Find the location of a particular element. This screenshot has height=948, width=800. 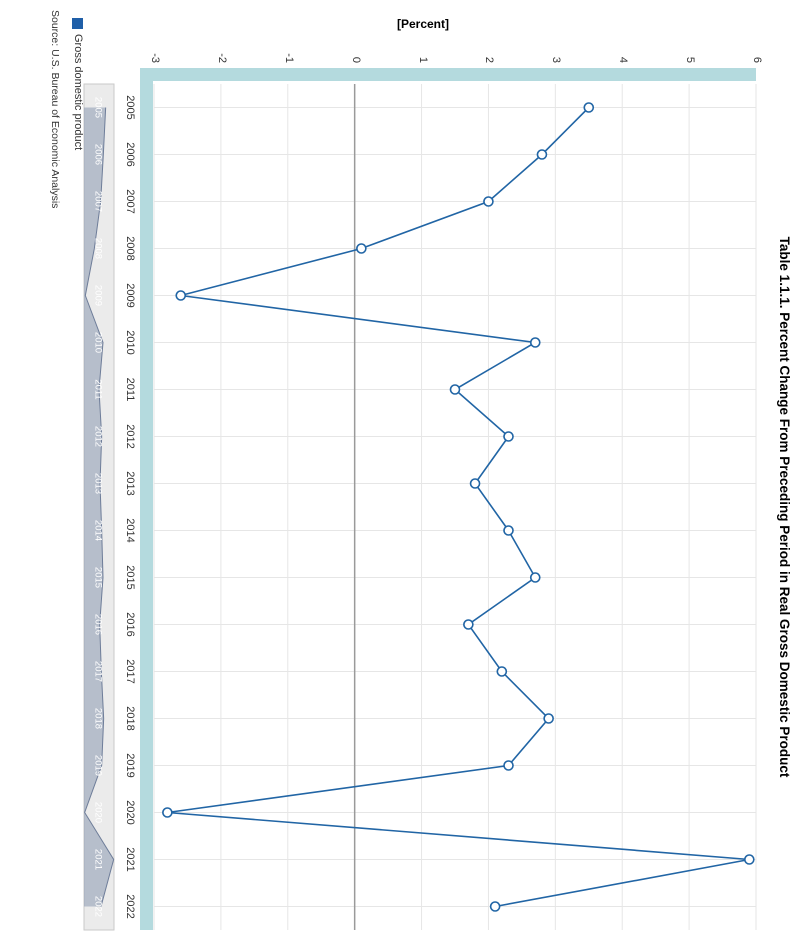

navigator-year-label-2019: 2019 is located at coordinates (98, 765).